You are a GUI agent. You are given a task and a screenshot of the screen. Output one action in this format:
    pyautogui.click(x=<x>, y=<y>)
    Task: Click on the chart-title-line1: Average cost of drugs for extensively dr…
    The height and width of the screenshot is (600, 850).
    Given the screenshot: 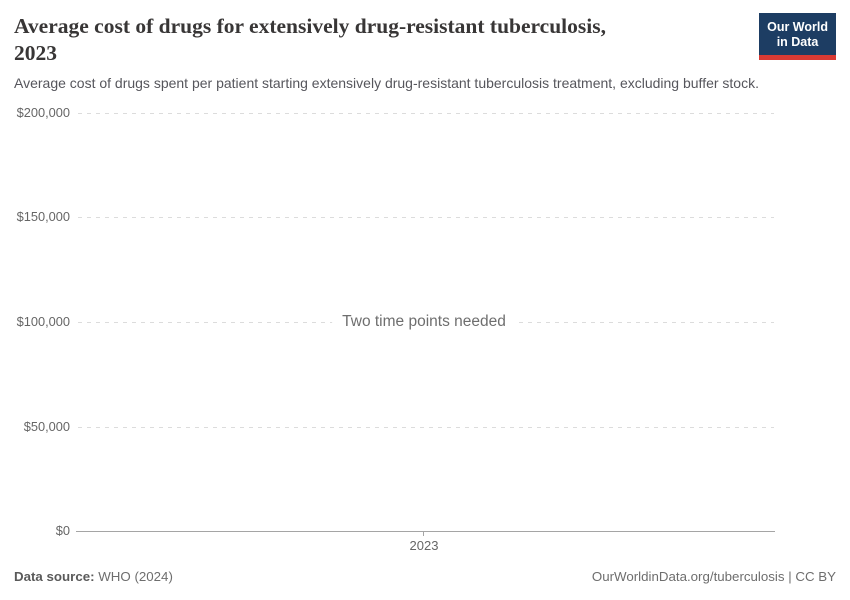 What is the action you would take?
    pyautogui.click(x=310, y=26)
    